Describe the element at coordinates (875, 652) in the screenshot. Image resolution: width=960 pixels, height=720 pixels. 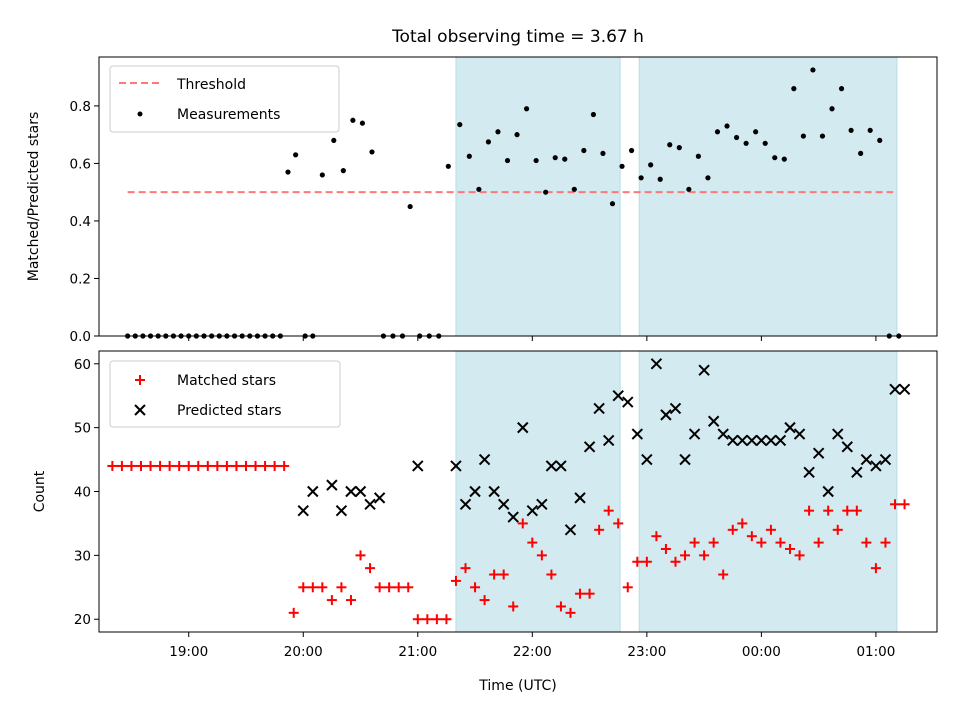
I see `x-tick-label: 01:00` at that location.